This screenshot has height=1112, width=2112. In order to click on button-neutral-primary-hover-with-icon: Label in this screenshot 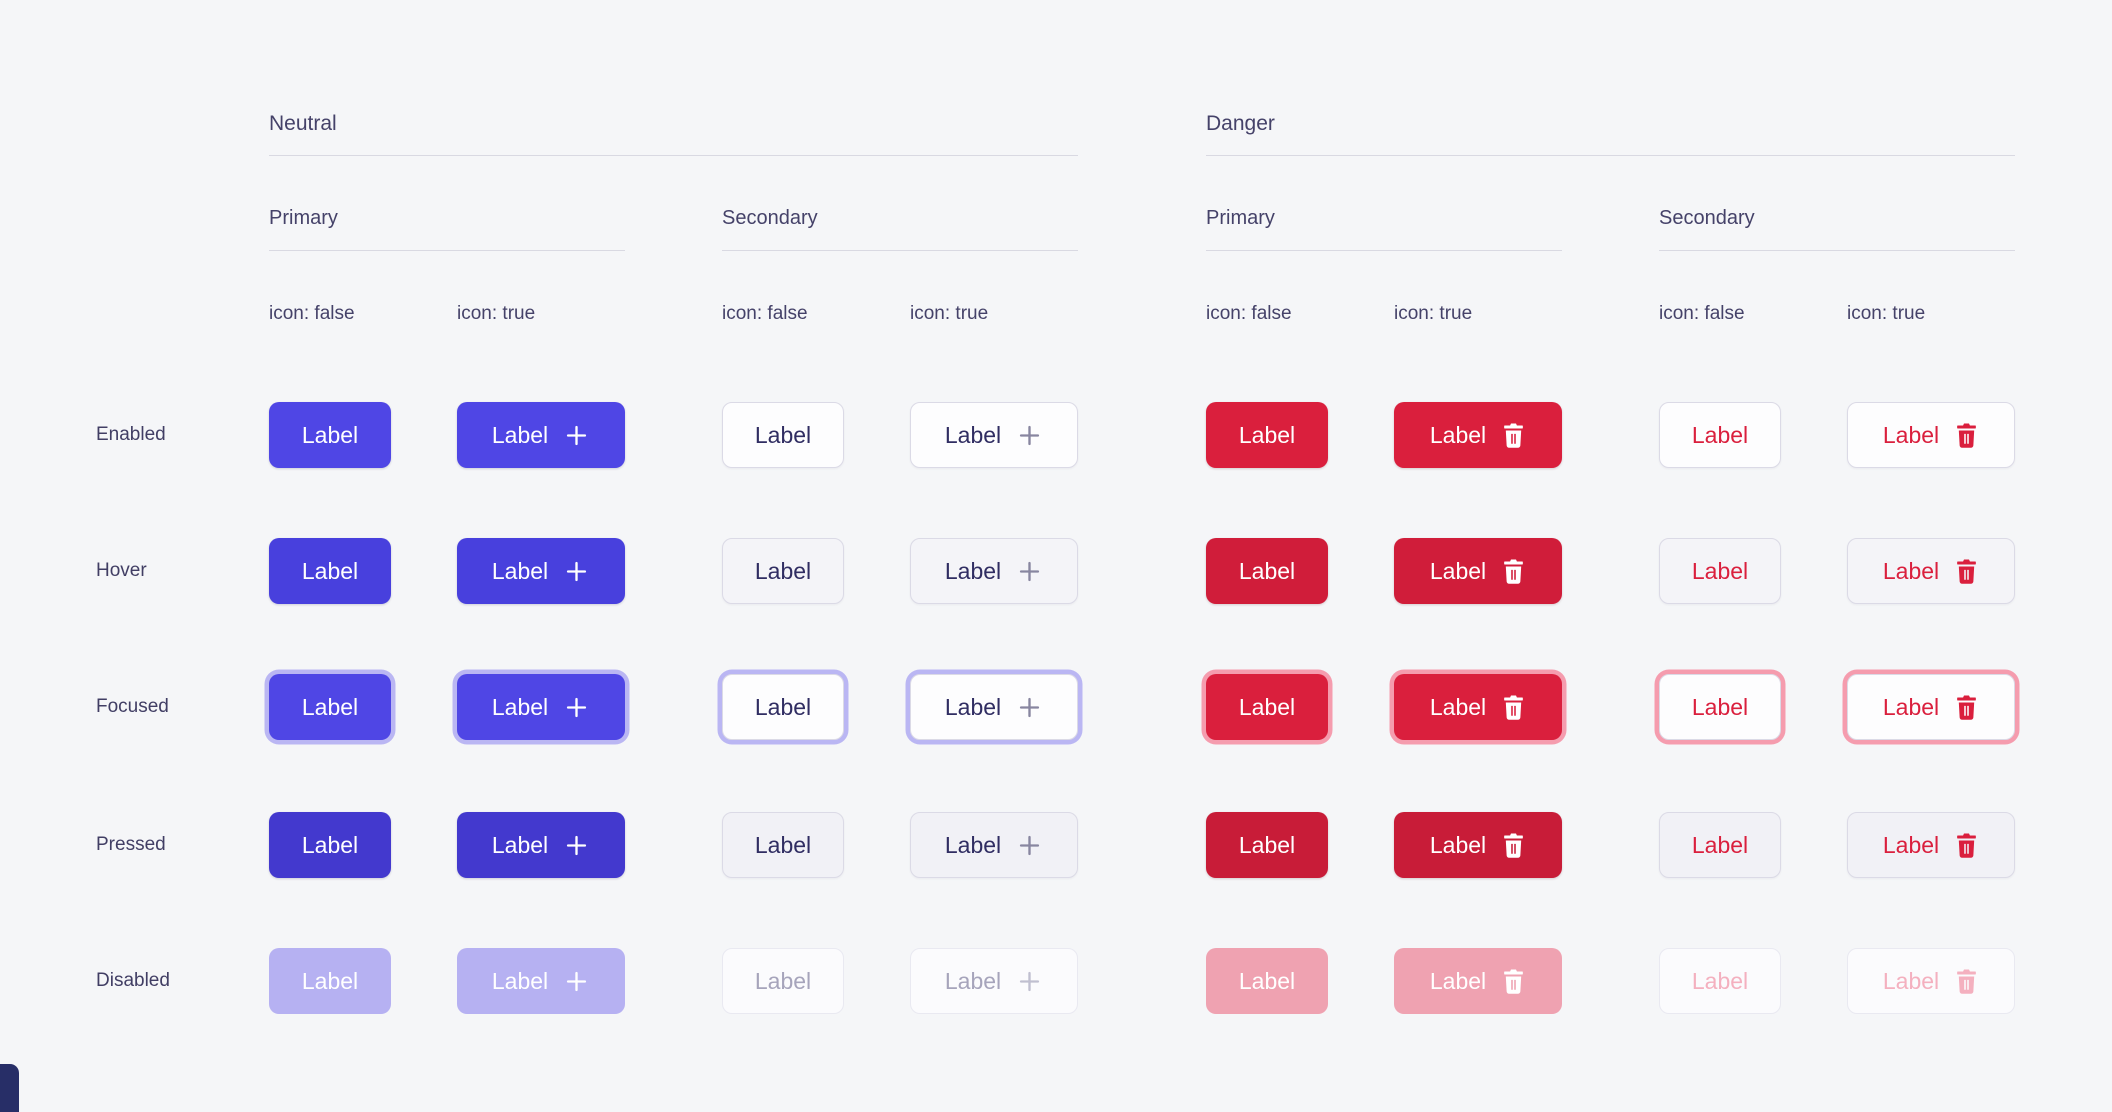, I will do `click(541, 571)`.